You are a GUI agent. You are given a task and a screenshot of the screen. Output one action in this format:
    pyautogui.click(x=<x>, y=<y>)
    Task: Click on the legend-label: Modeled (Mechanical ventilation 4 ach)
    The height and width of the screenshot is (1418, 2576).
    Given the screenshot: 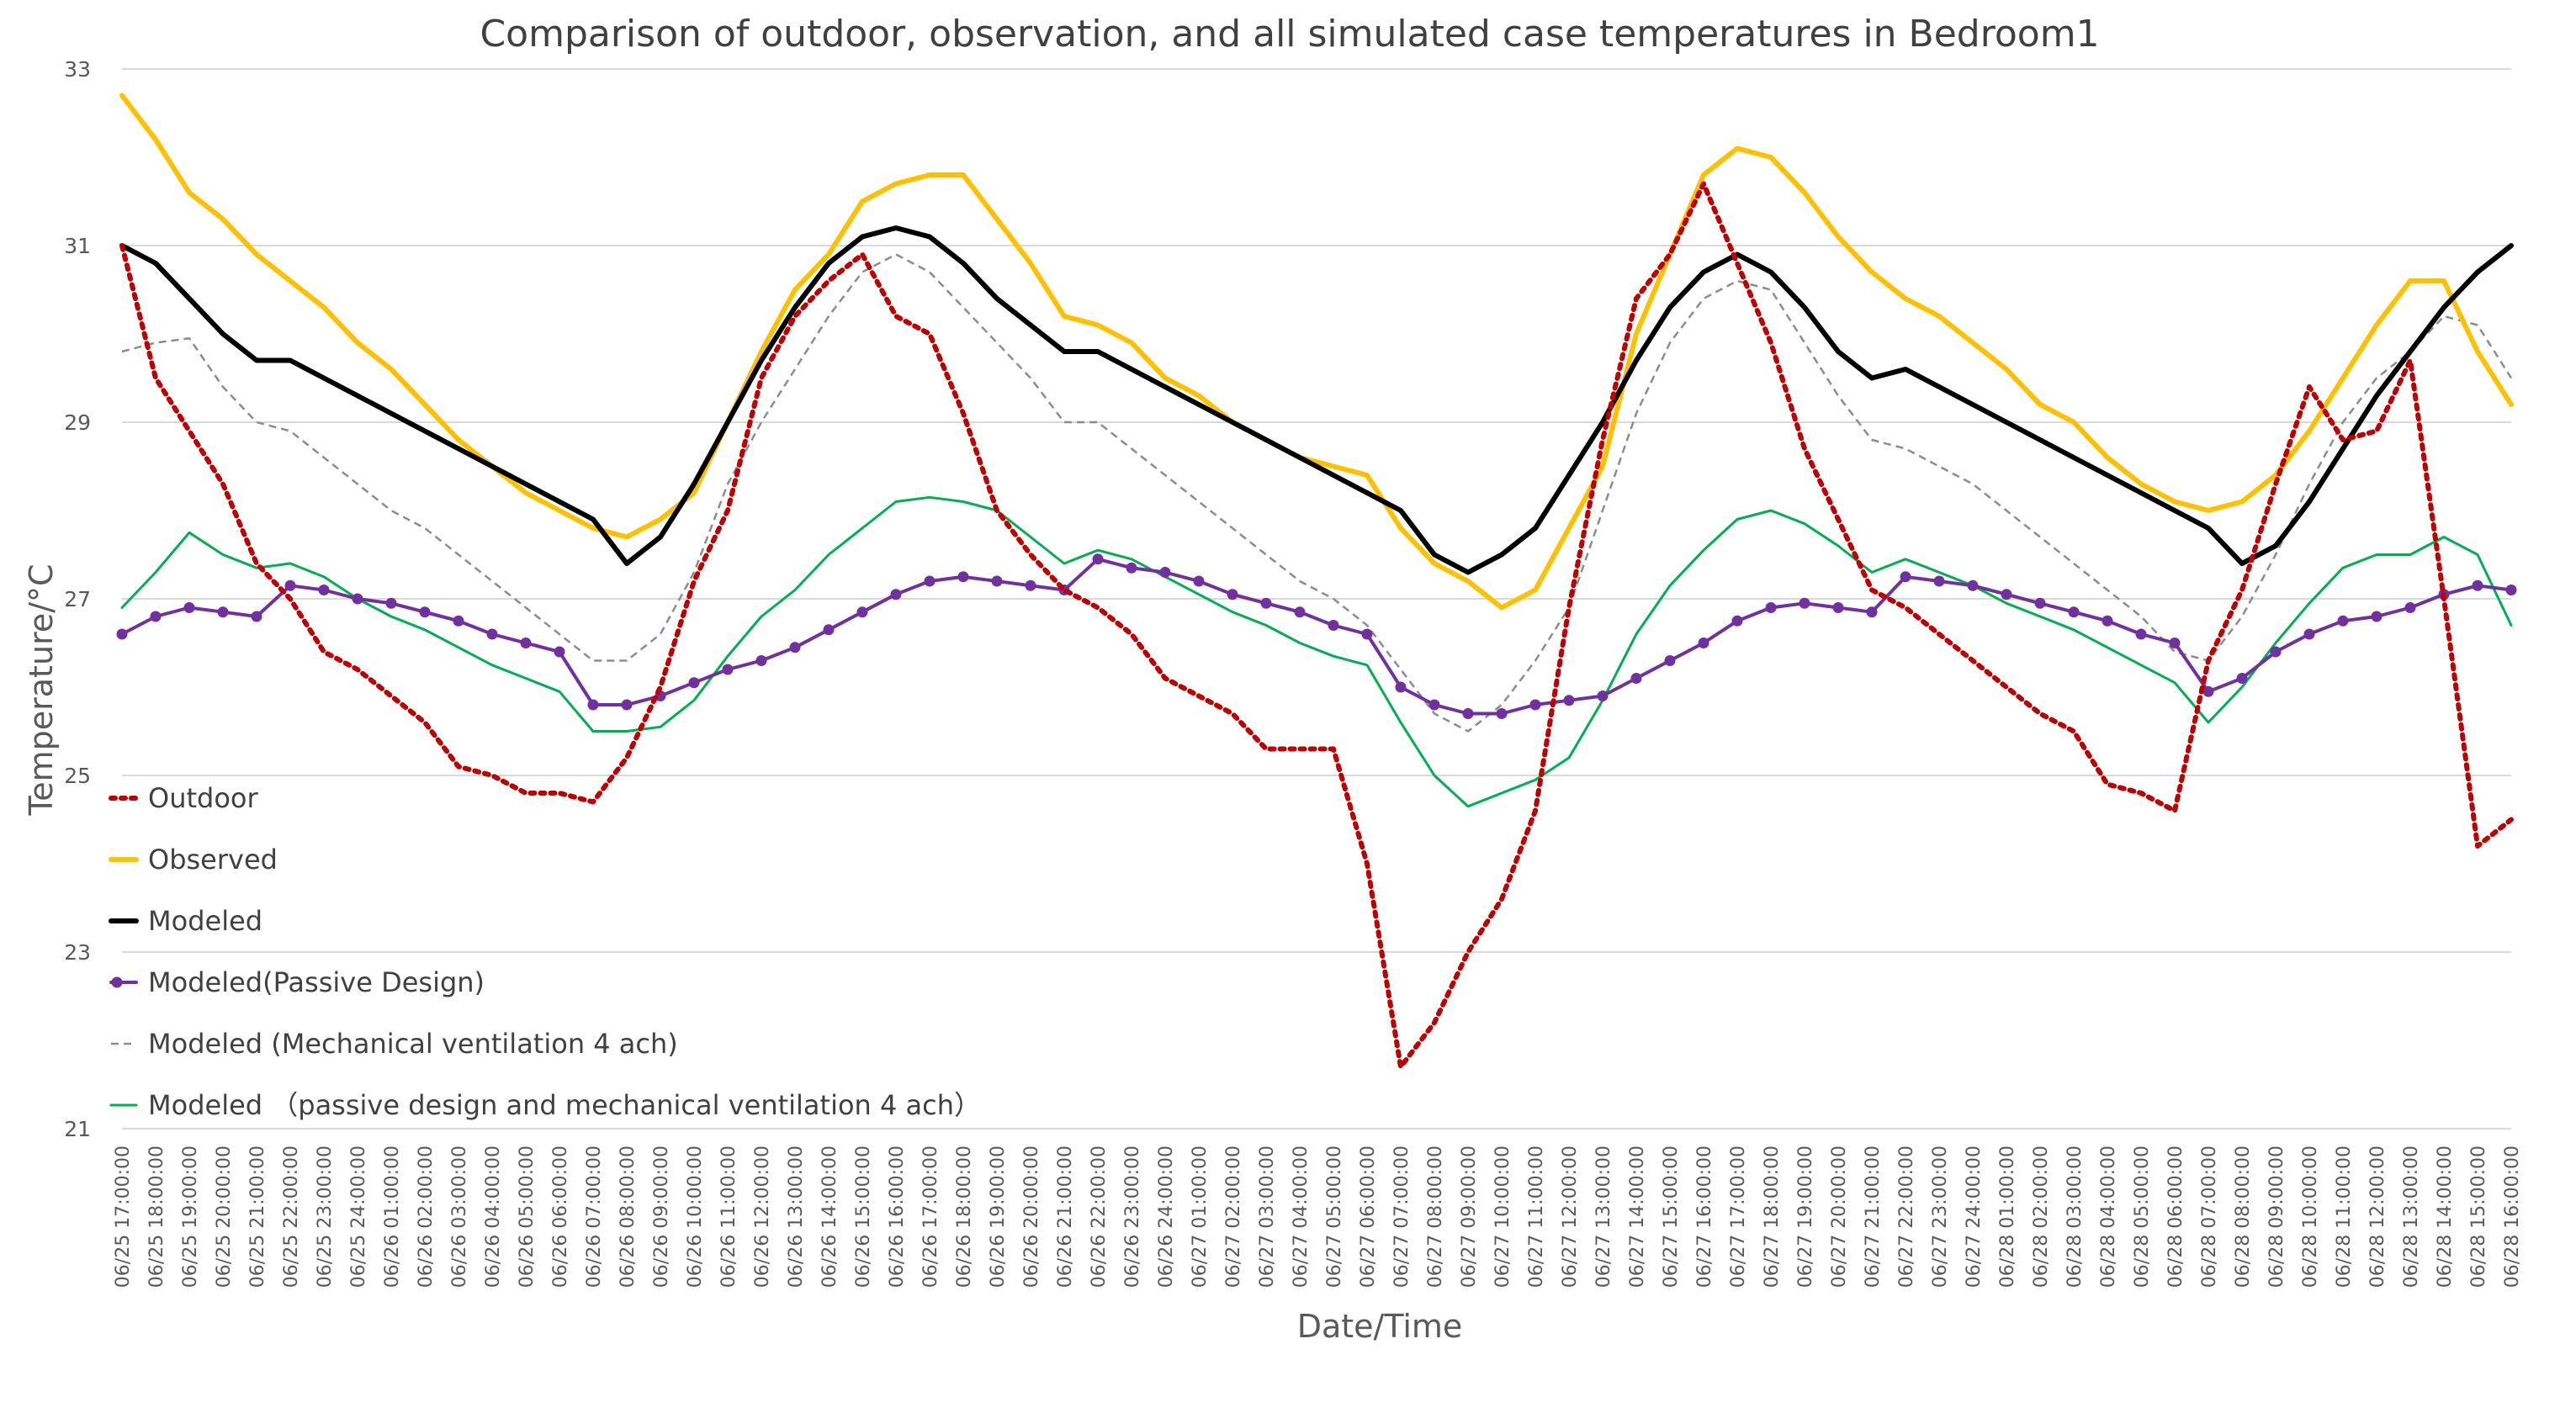 What is the action you would take?
    pyautogui.click(x=413, y=1044)
    